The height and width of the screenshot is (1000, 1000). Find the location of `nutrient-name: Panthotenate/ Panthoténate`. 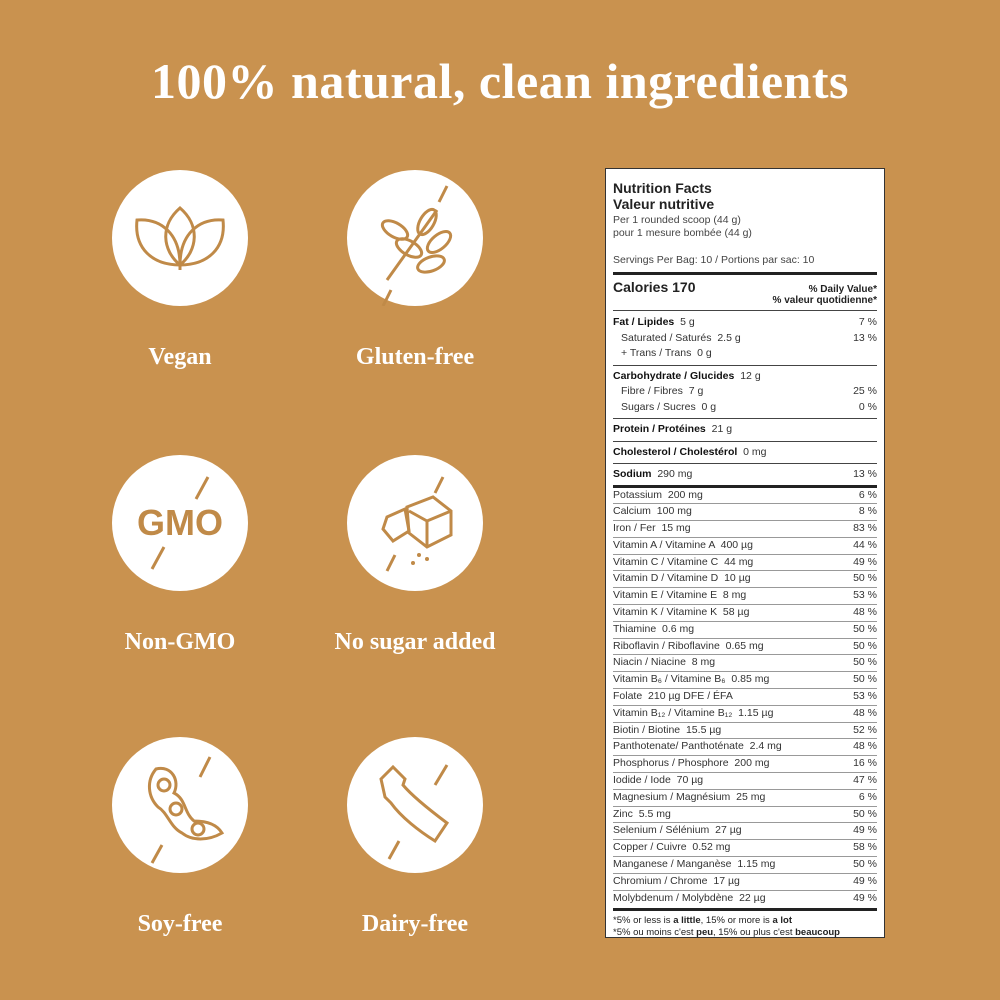

nutrient-name: Panthotenate/ Panthoténate is located at coordinates (678, 746).